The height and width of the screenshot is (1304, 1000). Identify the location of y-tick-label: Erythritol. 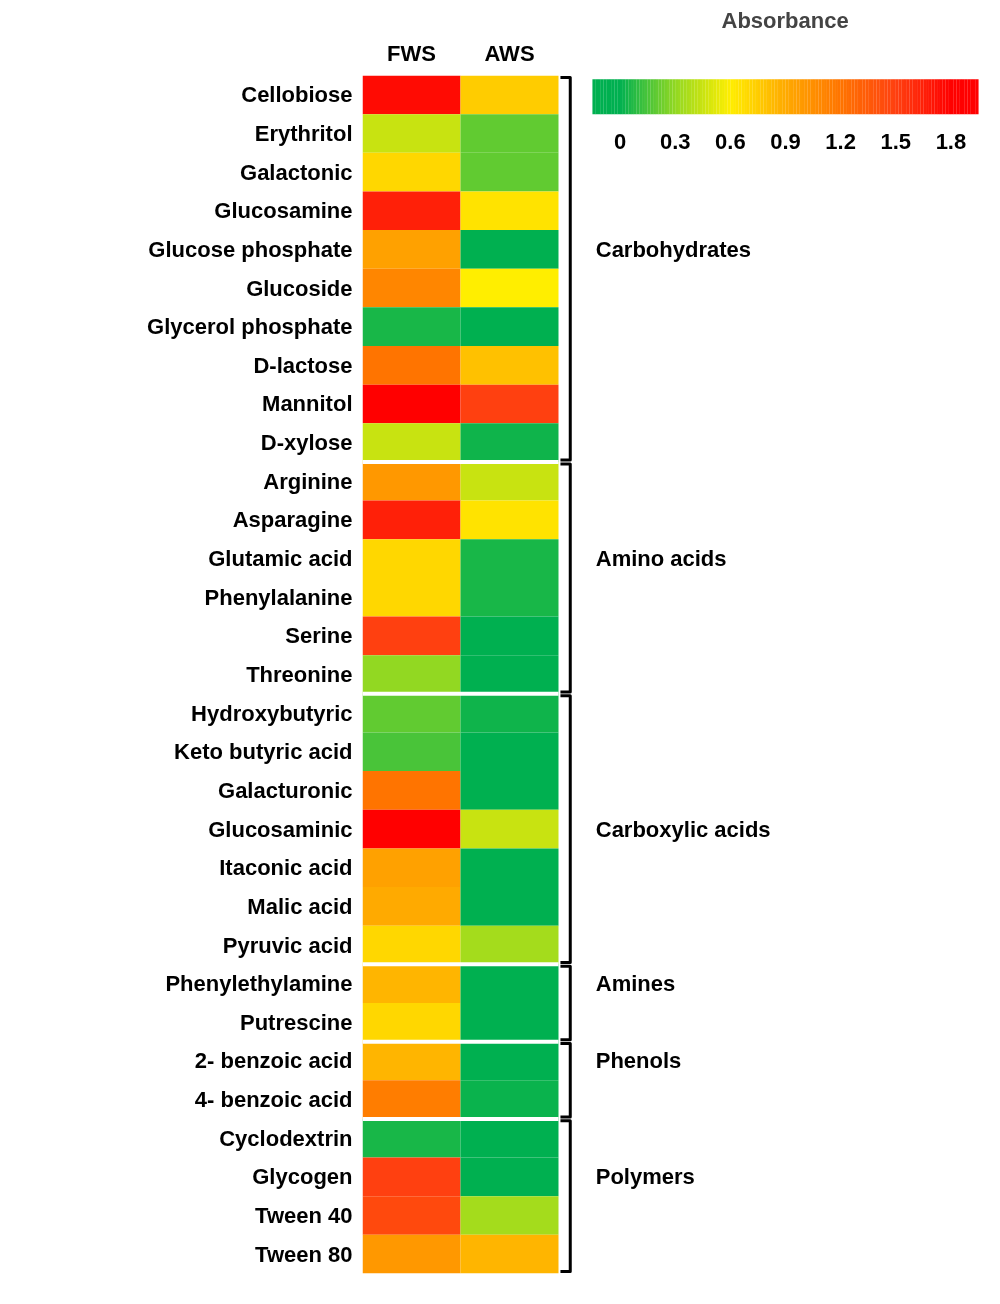
(303, 133).